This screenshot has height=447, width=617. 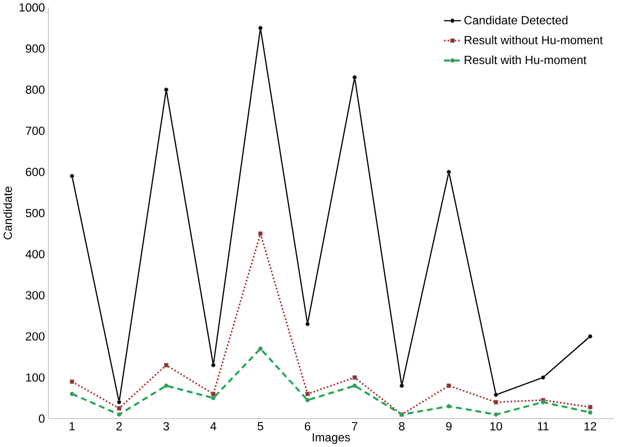 I want to click on y-tick-label: 300, so click(x=35, y=295).